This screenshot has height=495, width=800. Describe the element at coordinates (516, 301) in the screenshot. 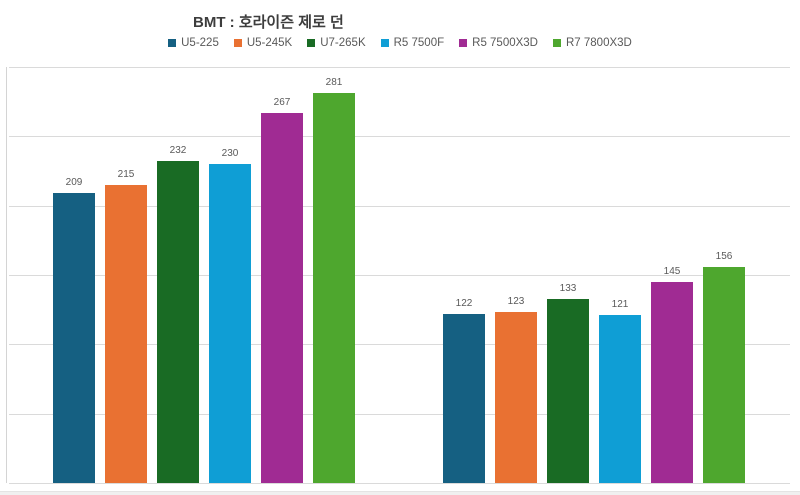

I see `bar-value-label: 123` at that location.